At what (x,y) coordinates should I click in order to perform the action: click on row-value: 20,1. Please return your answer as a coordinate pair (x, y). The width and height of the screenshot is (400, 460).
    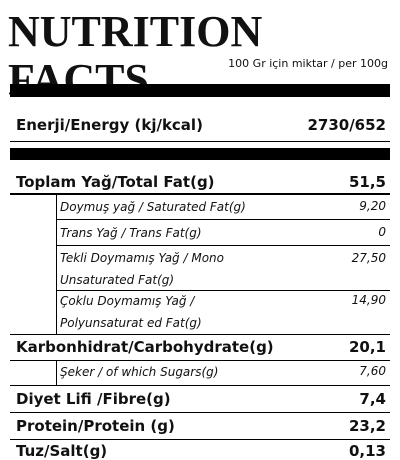
    Looking at the image, I should click on (367, 347).